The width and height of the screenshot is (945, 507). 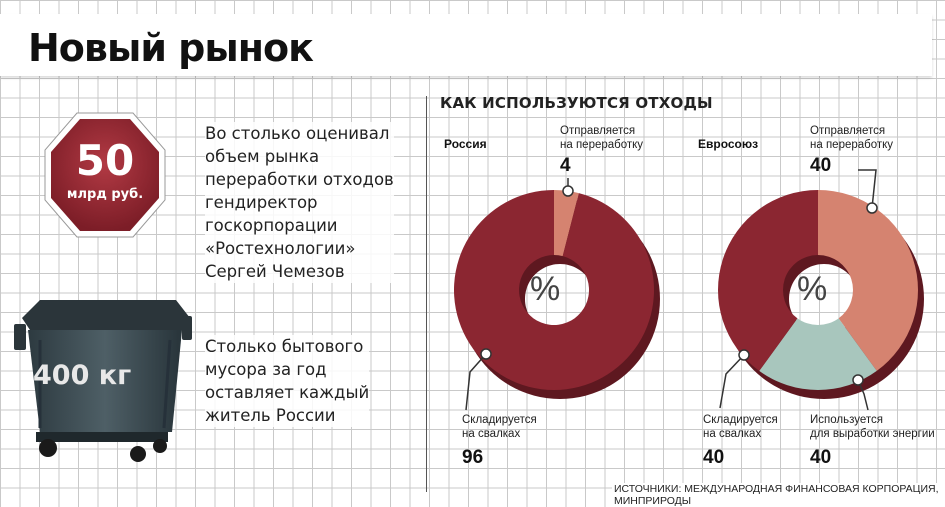 I want to click on label-line: для выработки энергии, so click(x=872, y=434).